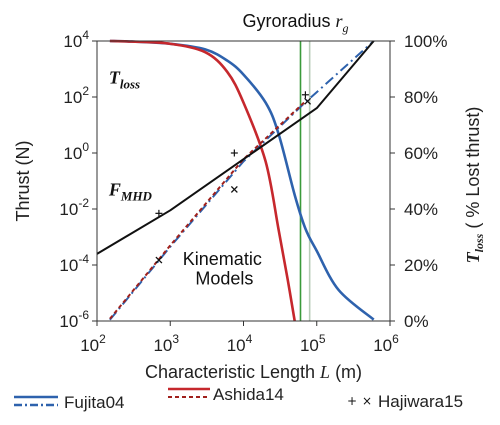  What do you see at coordinates (367, 401) in the screenshot?
I see `legend-cross-marker: ×` at bounding box center [367, 401].